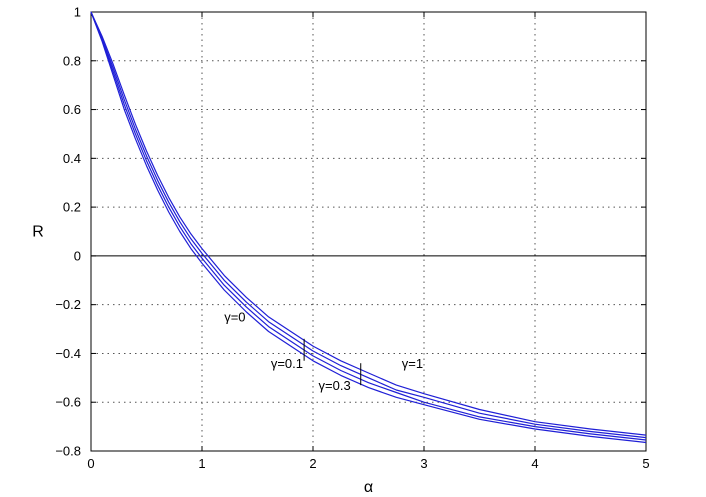  What do you see at coordinates (287, 363) in the screenshot?
I see `annotation-label: γ=0.1` at bounding box center [287, 363].